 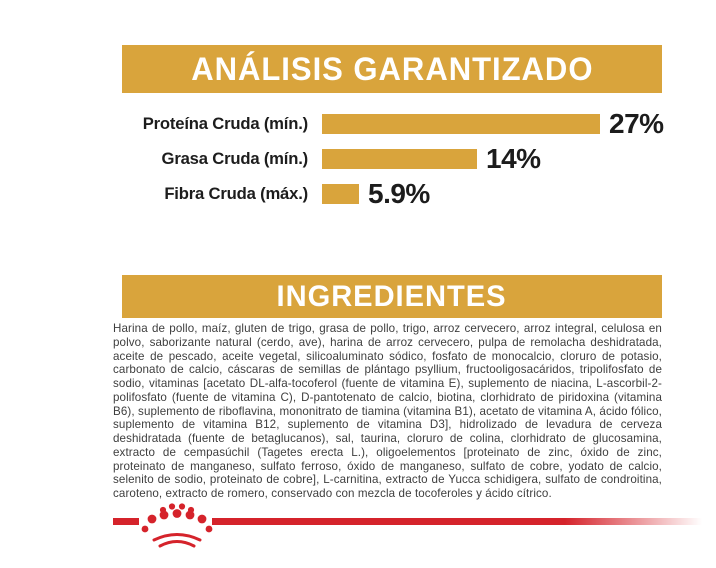 What do you see at coordinates (399, 158) in the screenshot?
I see `bar-fat` at bounding box center [399, 158].